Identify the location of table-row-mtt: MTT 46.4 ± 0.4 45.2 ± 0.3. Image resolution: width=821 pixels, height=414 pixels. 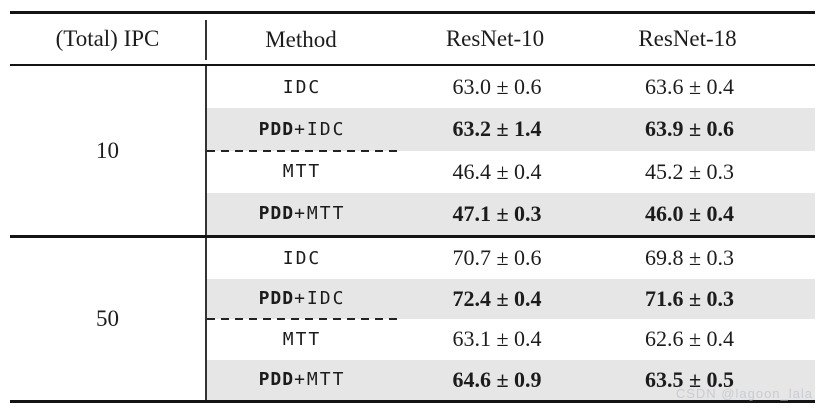
(511, 172).